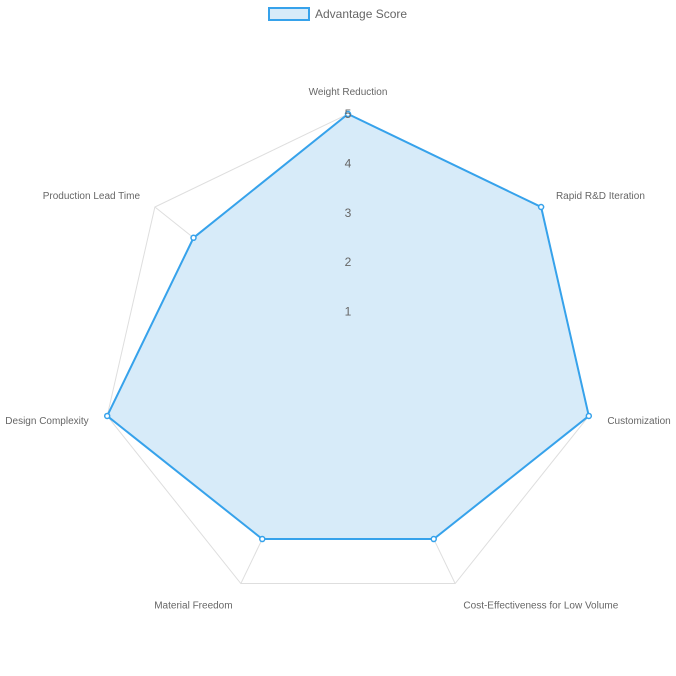 This screenshot has width=676, height=676. What do you see at coordinates (348, 163) in the screenshot?
I see `tick-label-4: 4` at bounding box center [348, 163].